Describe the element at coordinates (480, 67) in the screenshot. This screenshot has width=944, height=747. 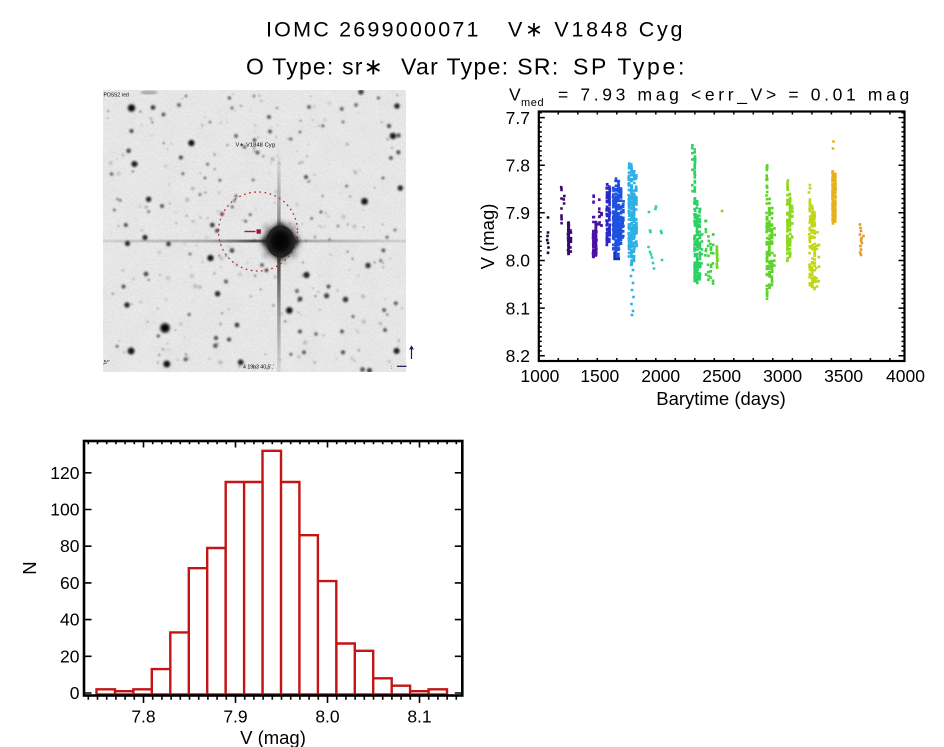
I see `svg-text: Var Type: SR:` at that location.